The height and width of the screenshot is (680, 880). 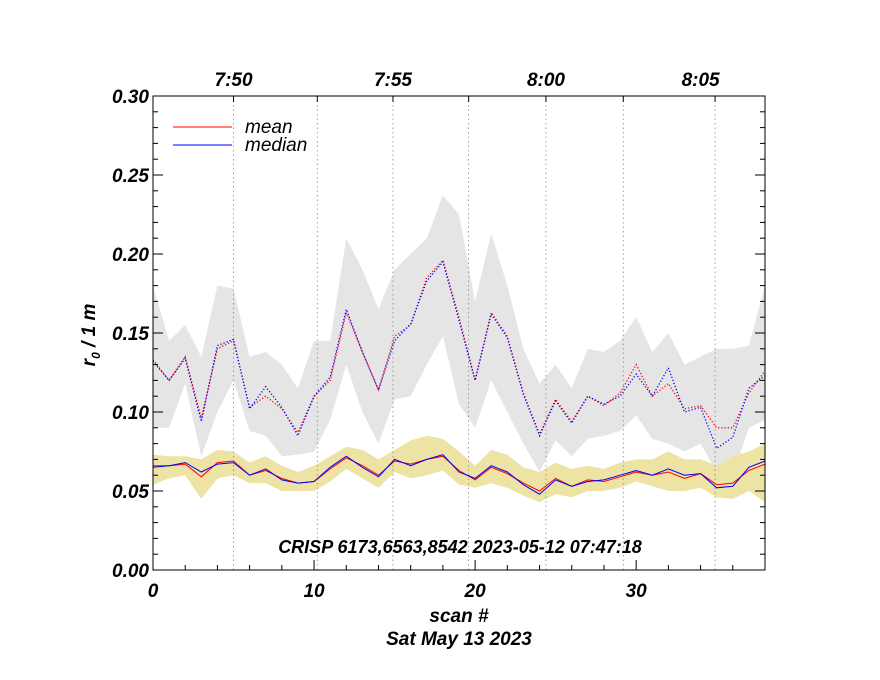 What do you see at coordinates (276, 145) in the screenshot?
I see `legend-label-median: median` at bounding box center [276, 145].